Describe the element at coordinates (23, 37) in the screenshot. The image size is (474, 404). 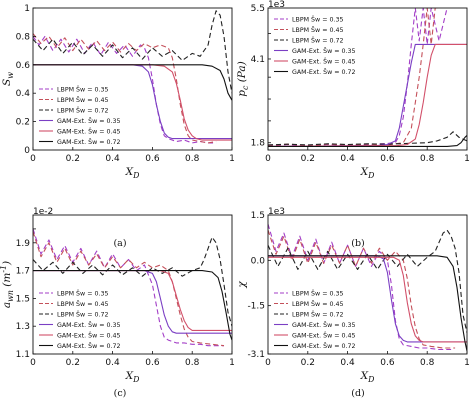
I see `y-tick-label: 0.8` at that location.